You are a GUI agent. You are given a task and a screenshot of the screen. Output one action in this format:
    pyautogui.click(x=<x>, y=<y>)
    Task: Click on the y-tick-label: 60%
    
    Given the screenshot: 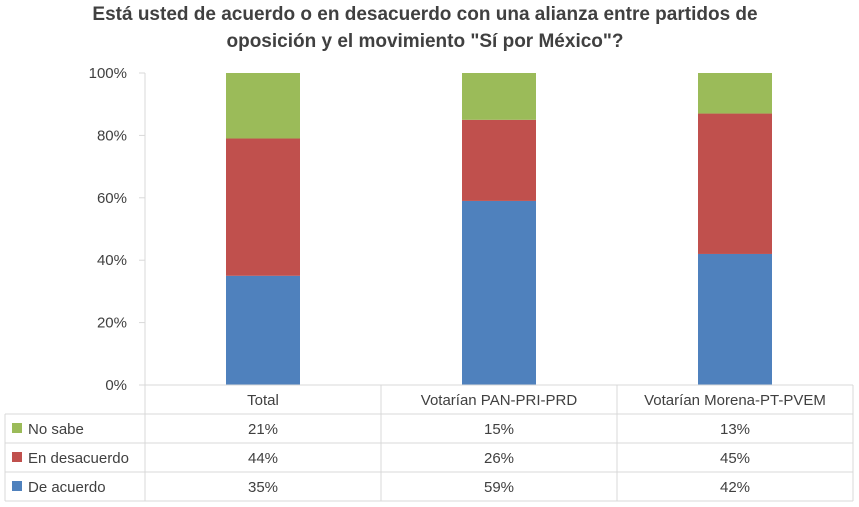 What is the action you would take?
    pyautogui.click(x=112, y=198)
    